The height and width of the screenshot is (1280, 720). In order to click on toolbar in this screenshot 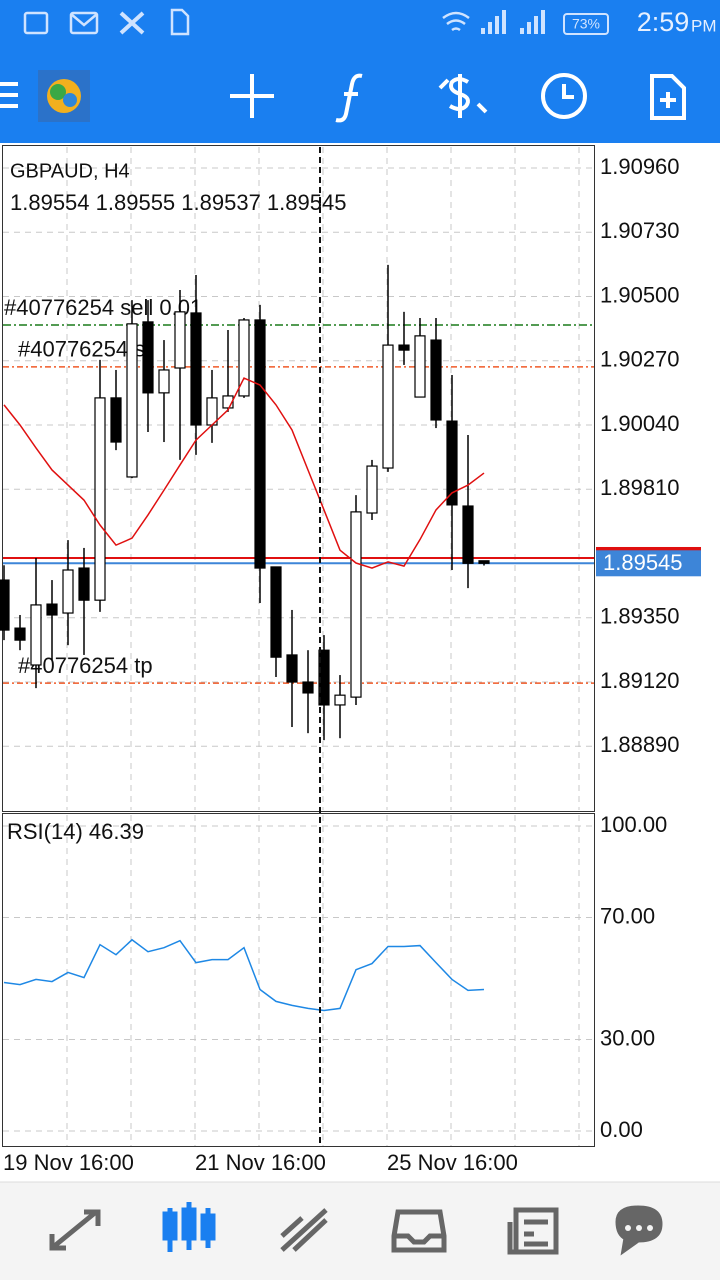, I will do `click(360, 94)`.